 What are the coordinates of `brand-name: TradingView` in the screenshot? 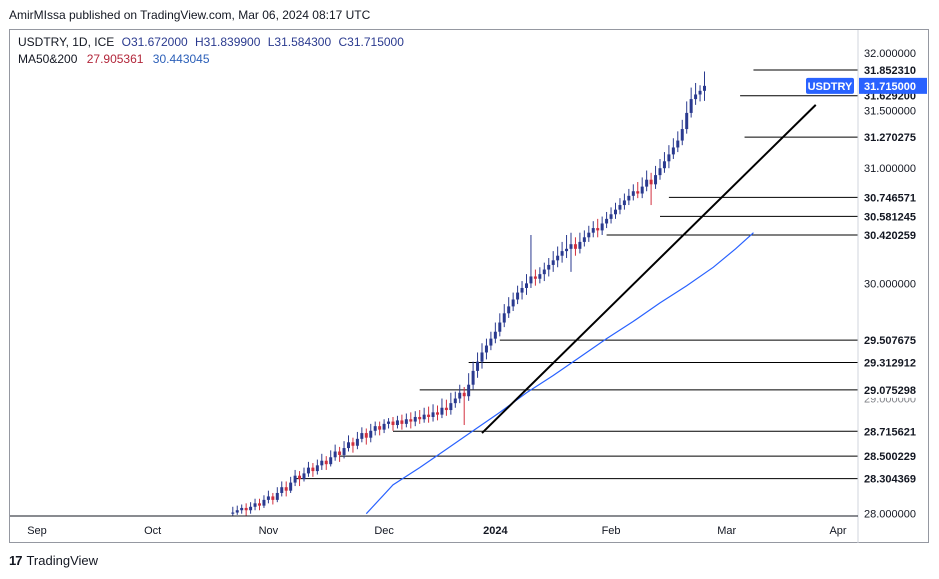 It's located at (62, 560).